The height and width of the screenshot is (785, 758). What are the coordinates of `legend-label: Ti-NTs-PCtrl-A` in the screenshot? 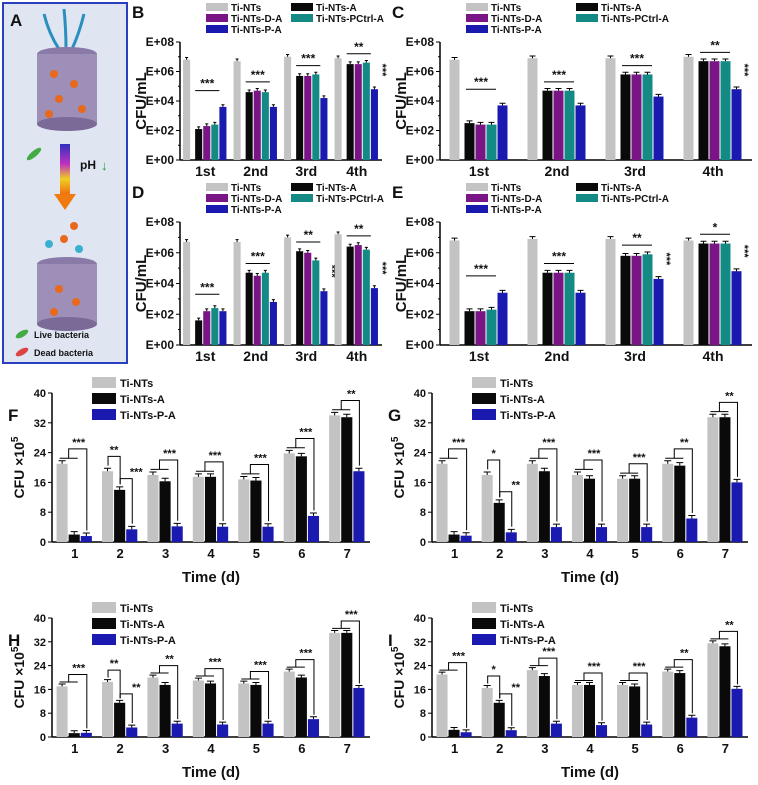 It's located at (635, 199).